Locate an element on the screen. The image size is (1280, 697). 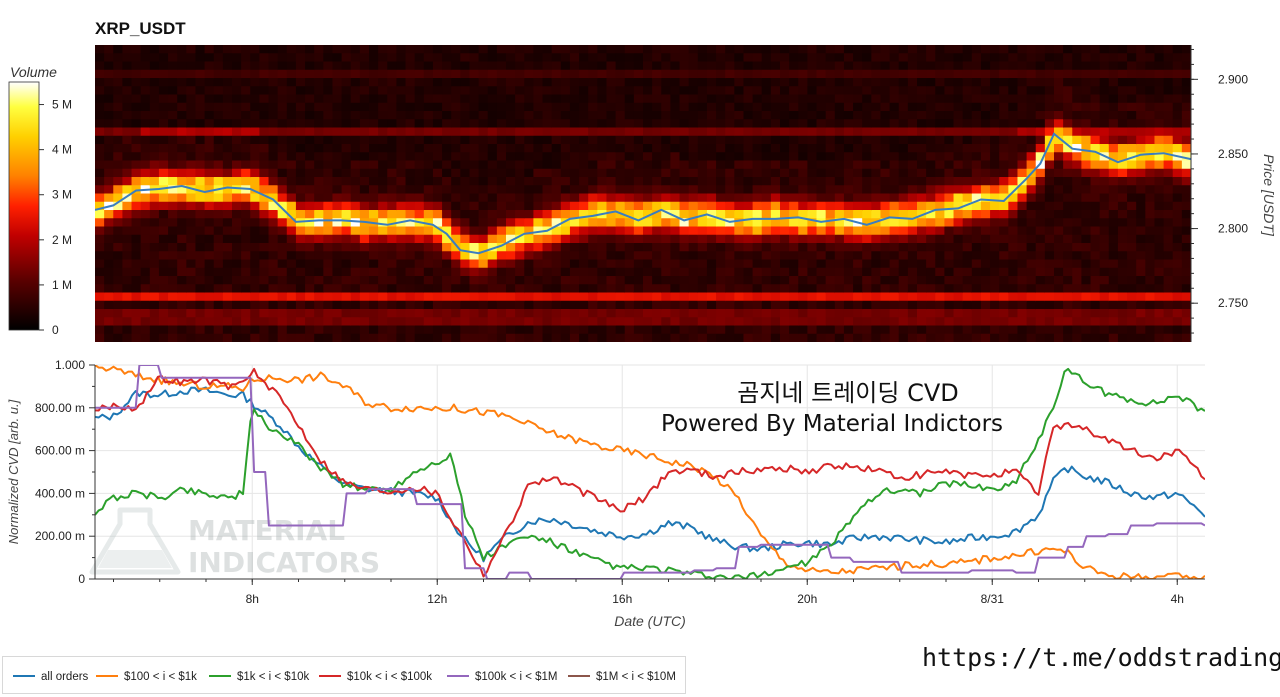
legend-item: $1M < i < $10M is located at coordinates (622, 677).